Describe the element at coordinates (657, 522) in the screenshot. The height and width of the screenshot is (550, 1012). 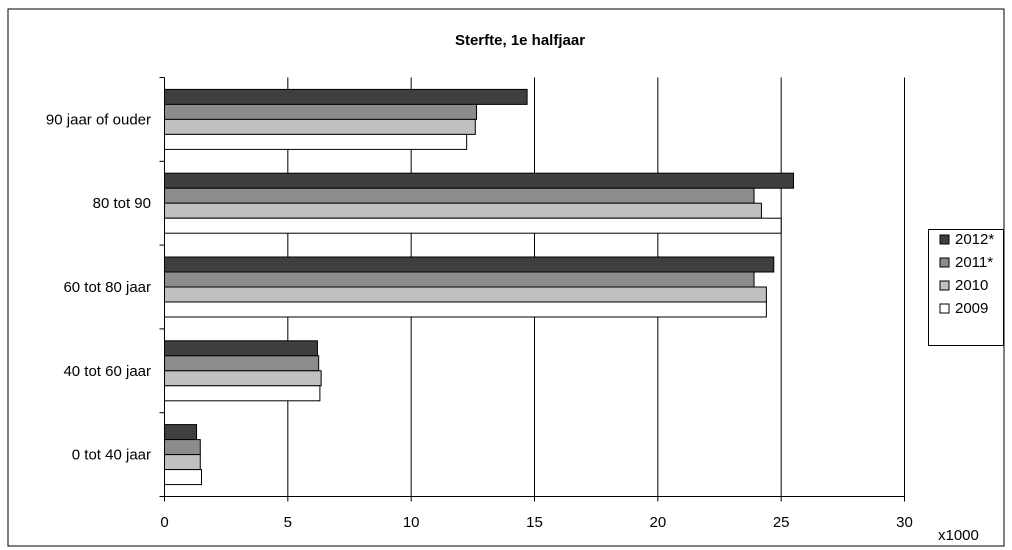
I see `x-tick-label-20: 20` at that location.